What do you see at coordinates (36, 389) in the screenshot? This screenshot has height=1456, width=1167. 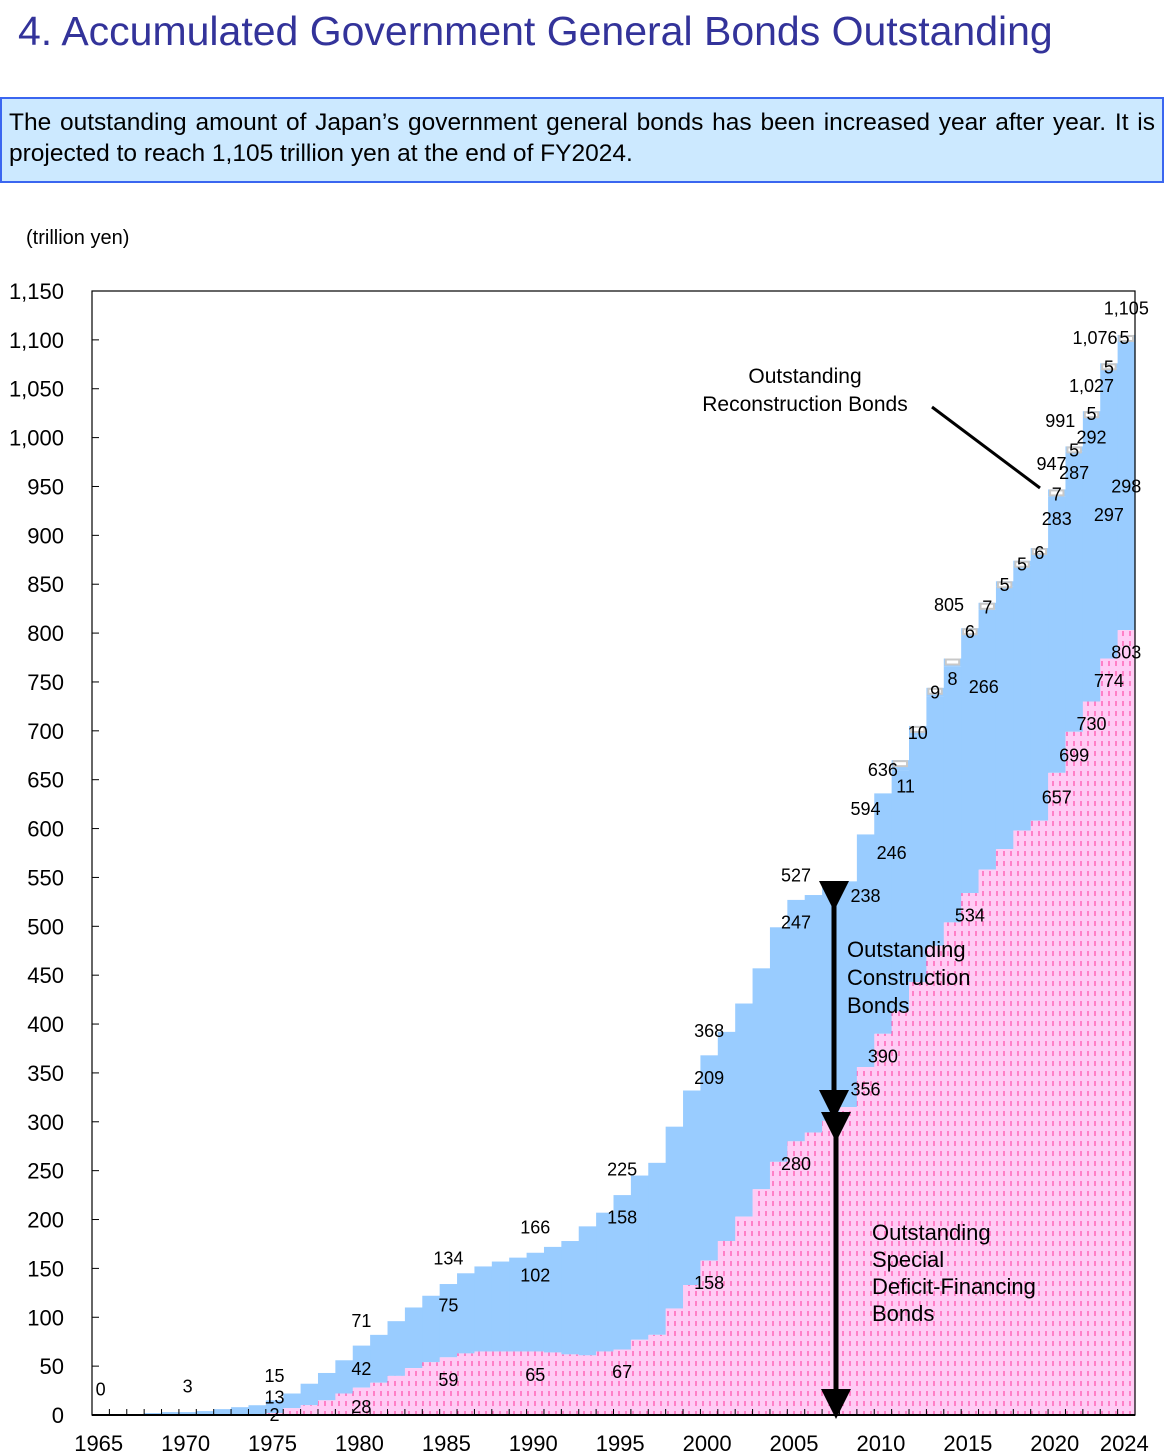 I see `y-tick-label: 1,050` at bounding box center [36, 389].